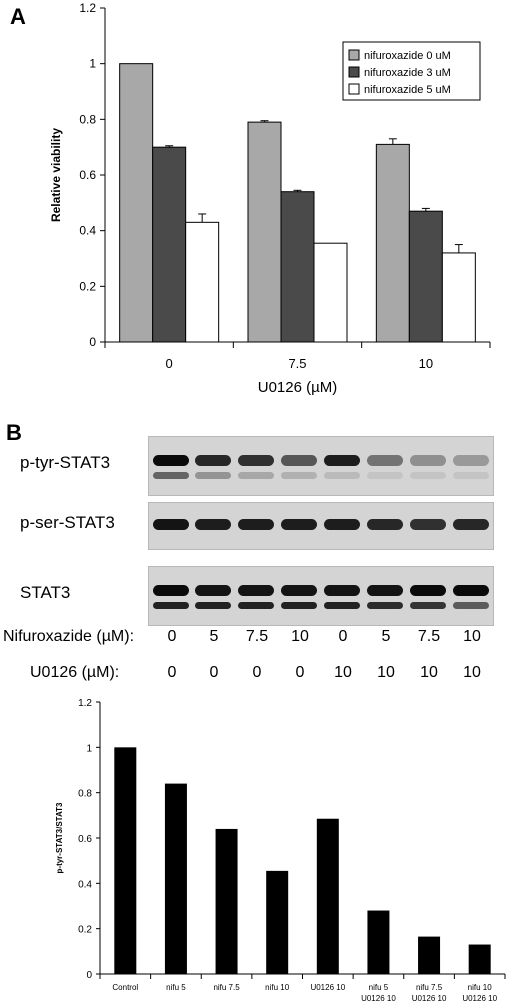  I want to click on blot-image, so click(321, 526).